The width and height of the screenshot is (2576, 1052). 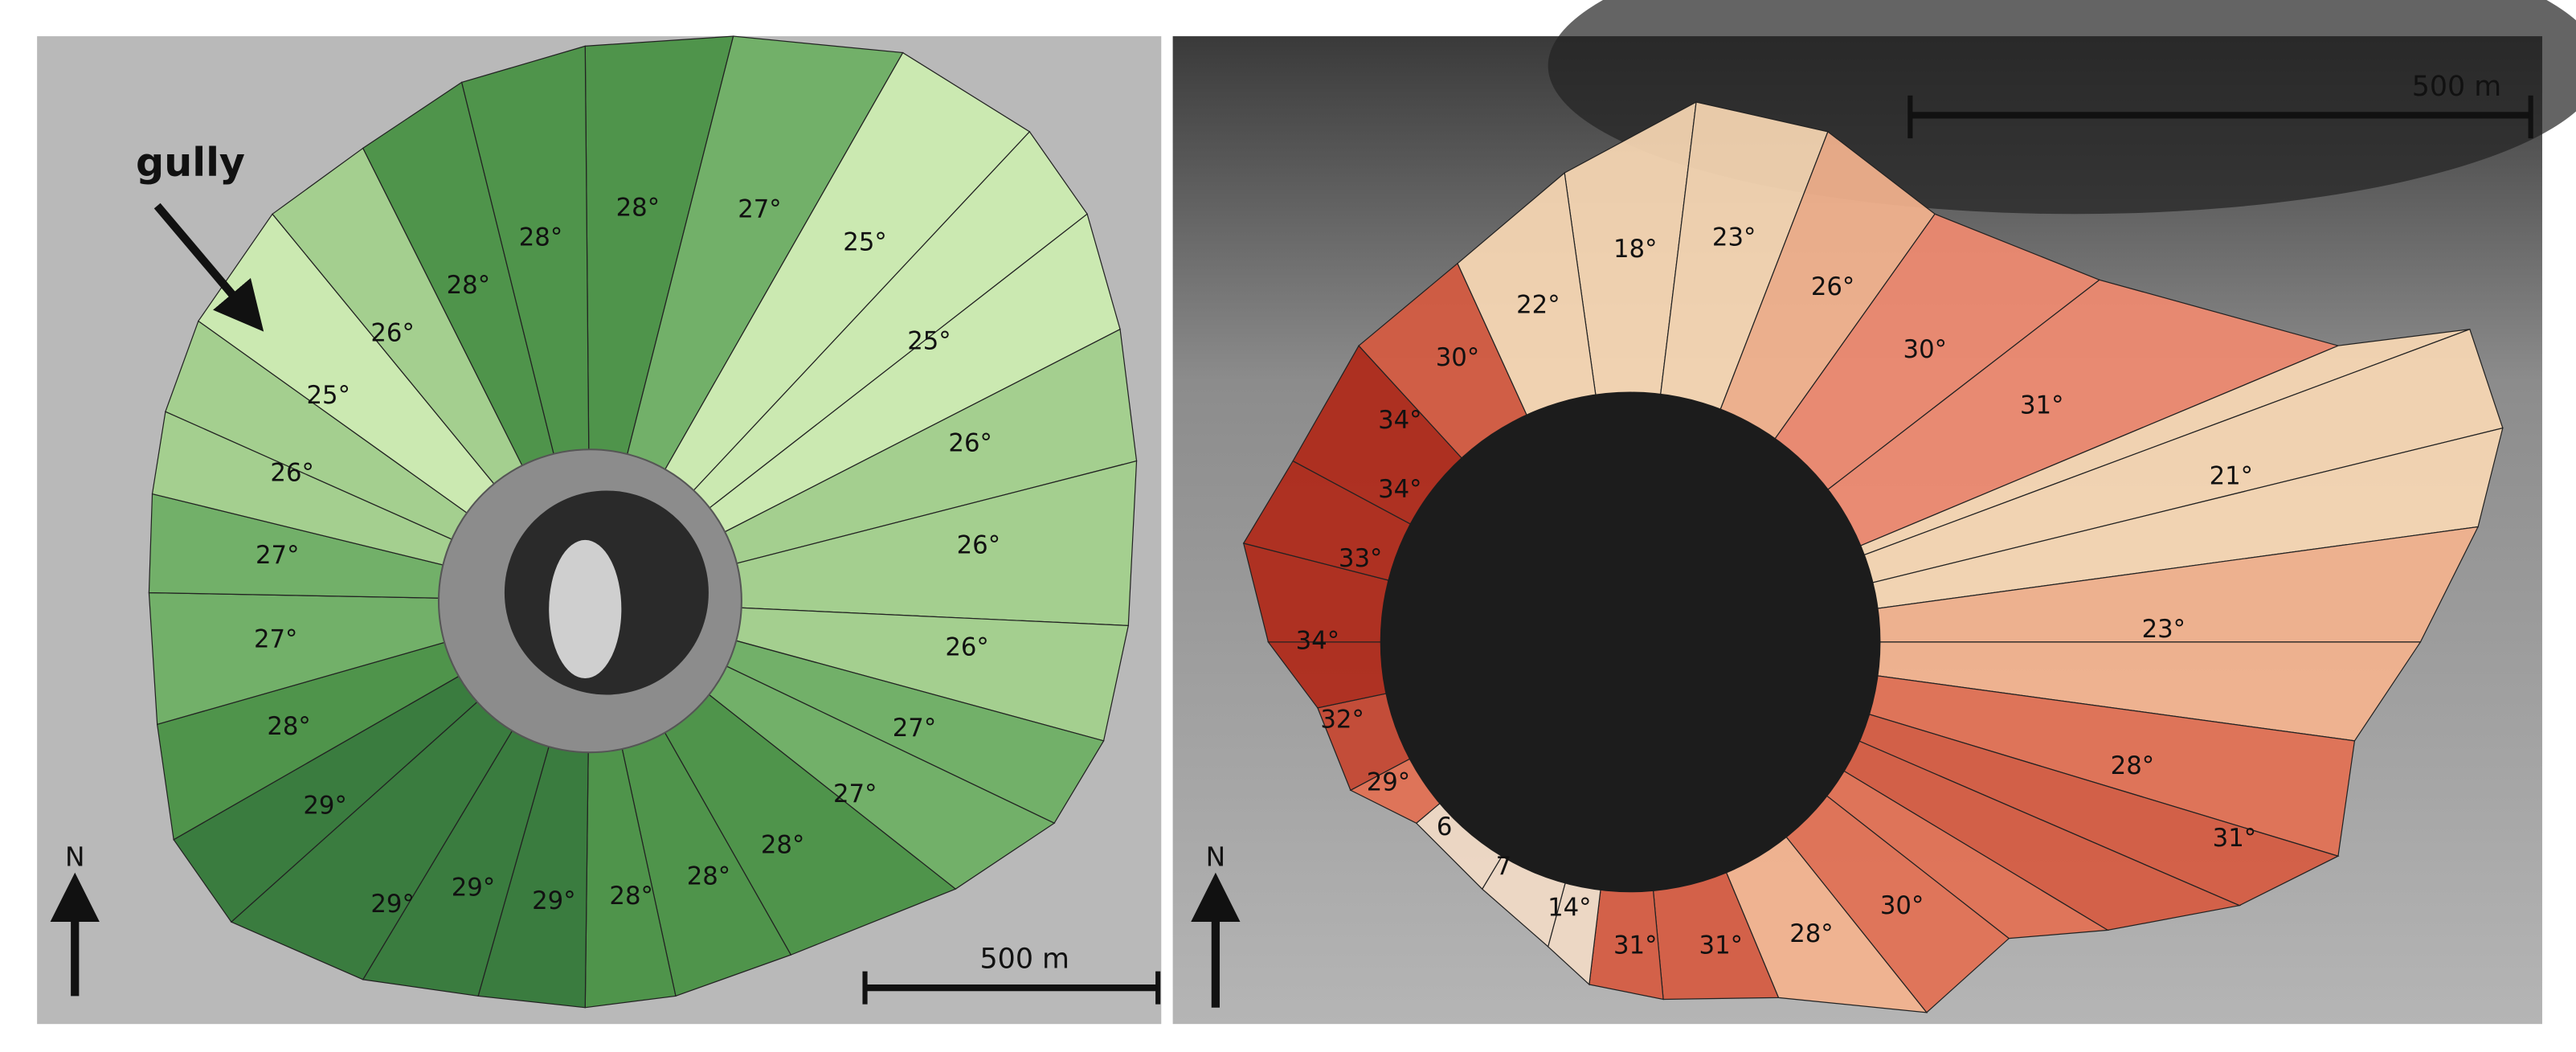 I want to click on slope-label: 18°, so click(x=1635, y=249).